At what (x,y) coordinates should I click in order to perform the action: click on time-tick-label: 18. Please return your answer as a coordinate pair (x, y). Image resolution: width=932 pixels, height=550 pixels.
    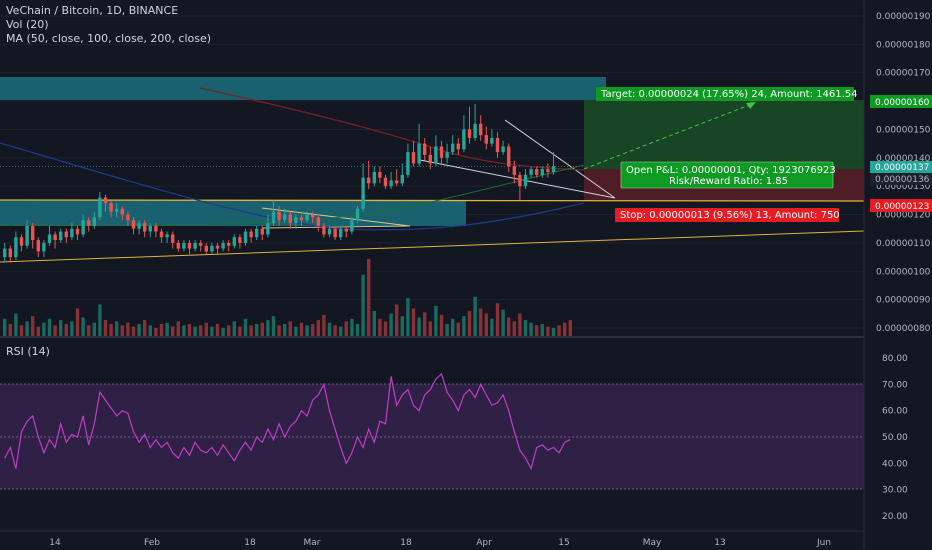
    Looking at the image, I should click on (250, 543).